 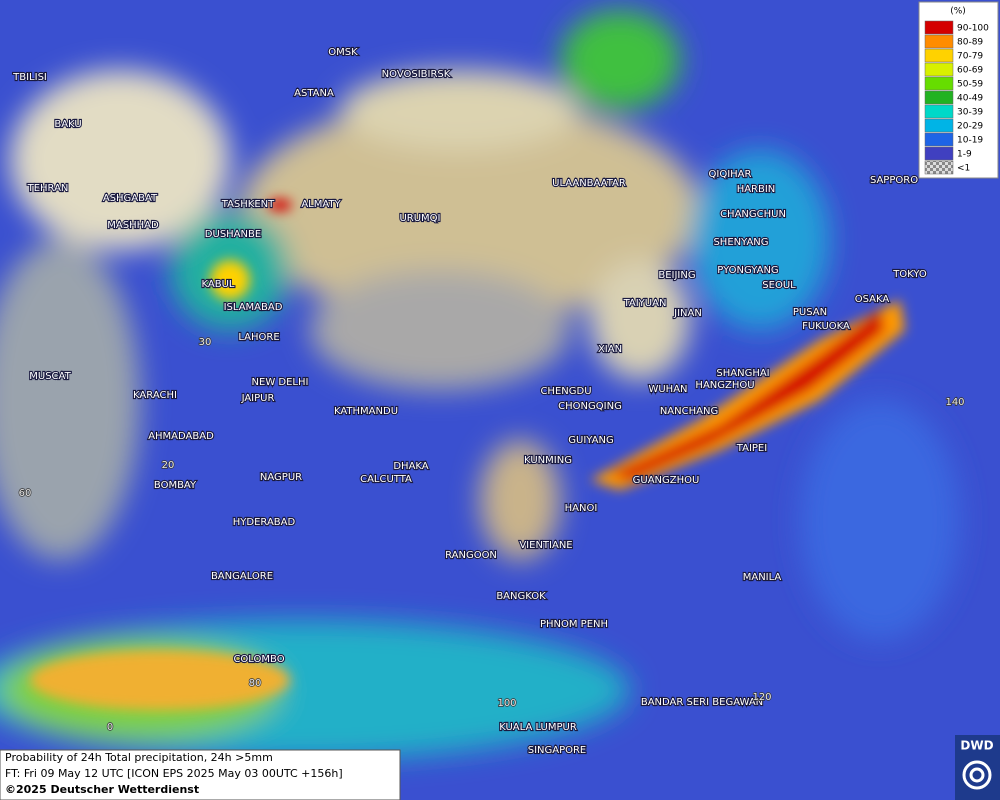 What do you see at coordinates (581, 508) in the screenshot?
I see `city-label: HANOI` at bounding box center [581, 508].